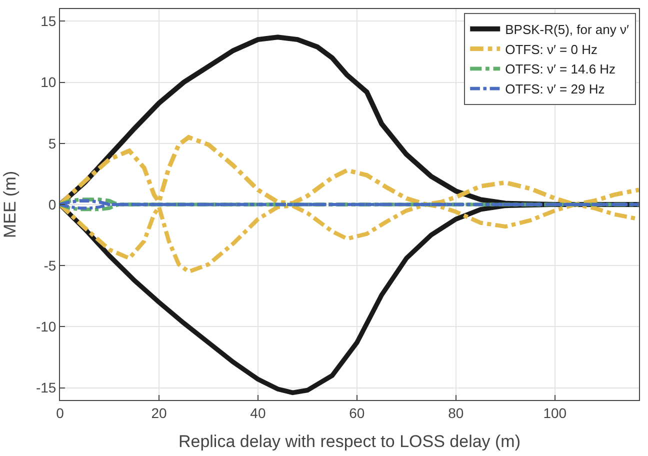 The width and height of the screenshot is (648, 456). I want to click on y-tick-label: -10, so click(46, 326).